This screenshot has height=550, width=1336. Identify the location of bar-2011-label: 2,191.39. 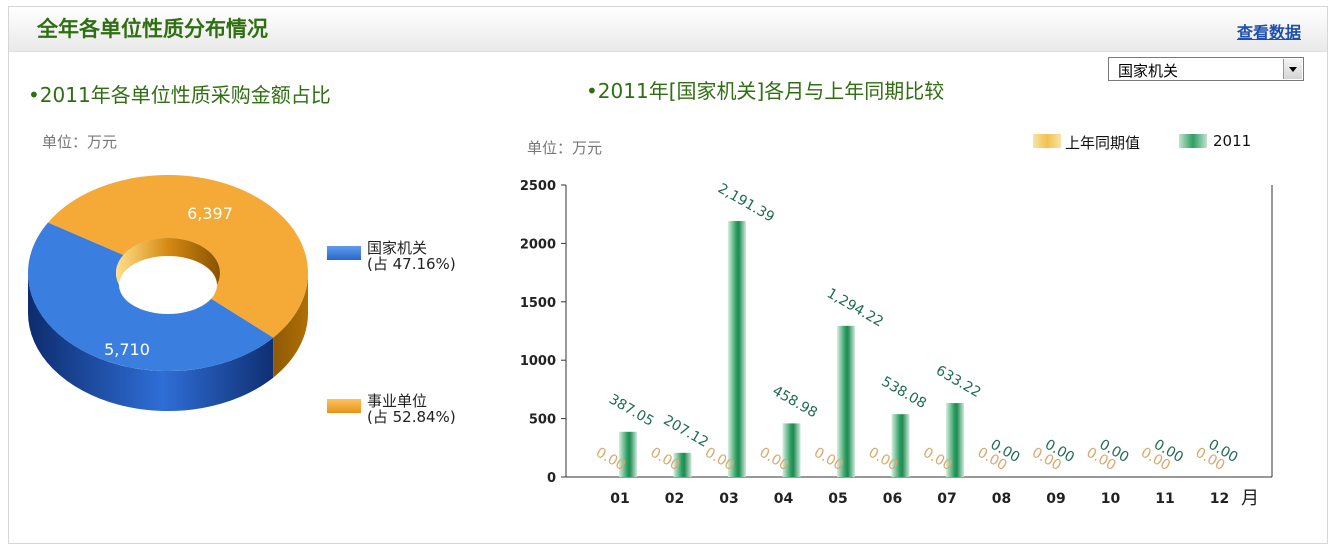
(746, 203).